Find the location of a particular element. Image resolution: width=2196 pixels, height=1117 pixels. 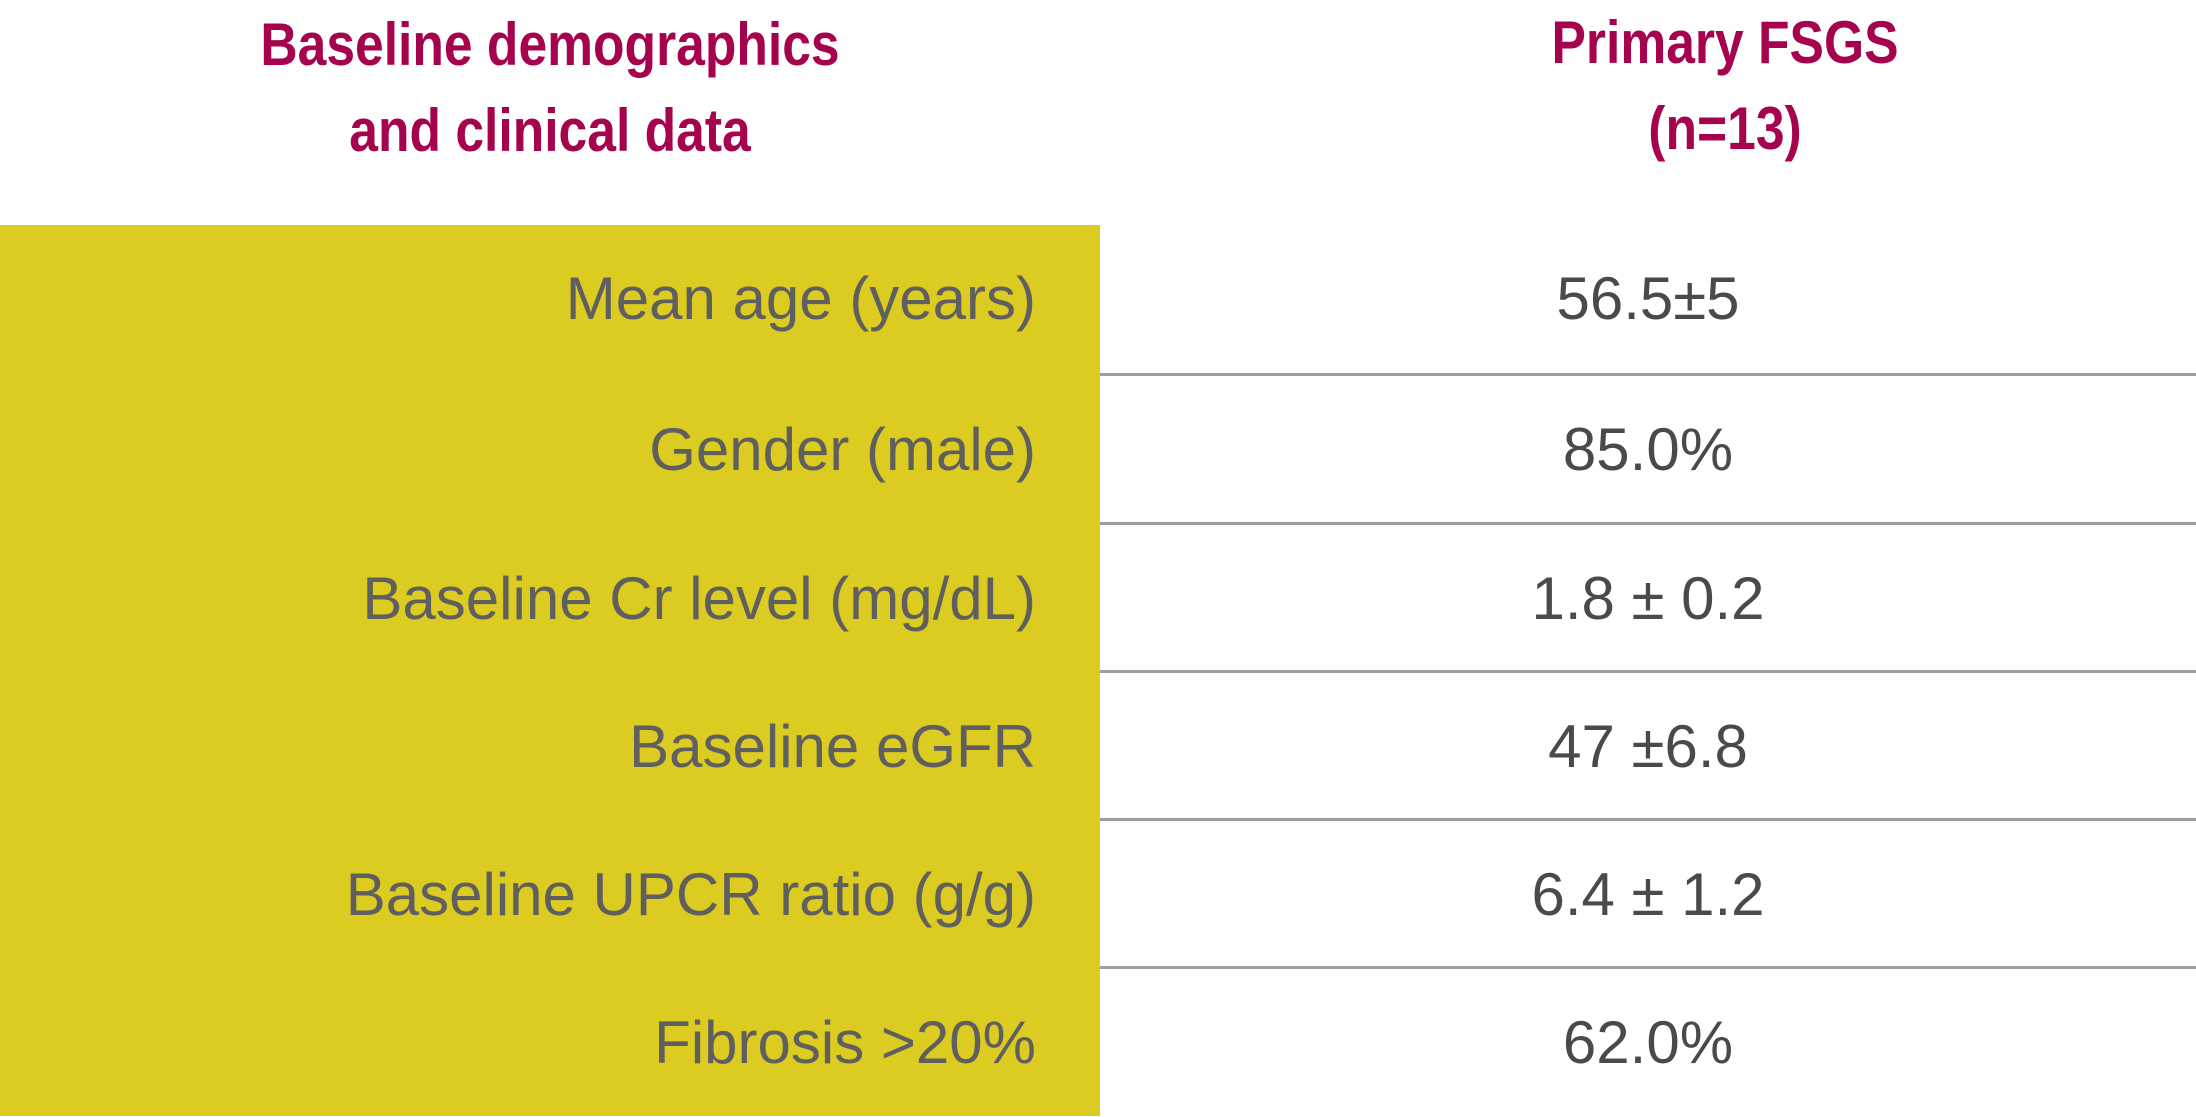

table-row: Fibrosis >20% 62.0% is located at coordinates (1098, 1043).